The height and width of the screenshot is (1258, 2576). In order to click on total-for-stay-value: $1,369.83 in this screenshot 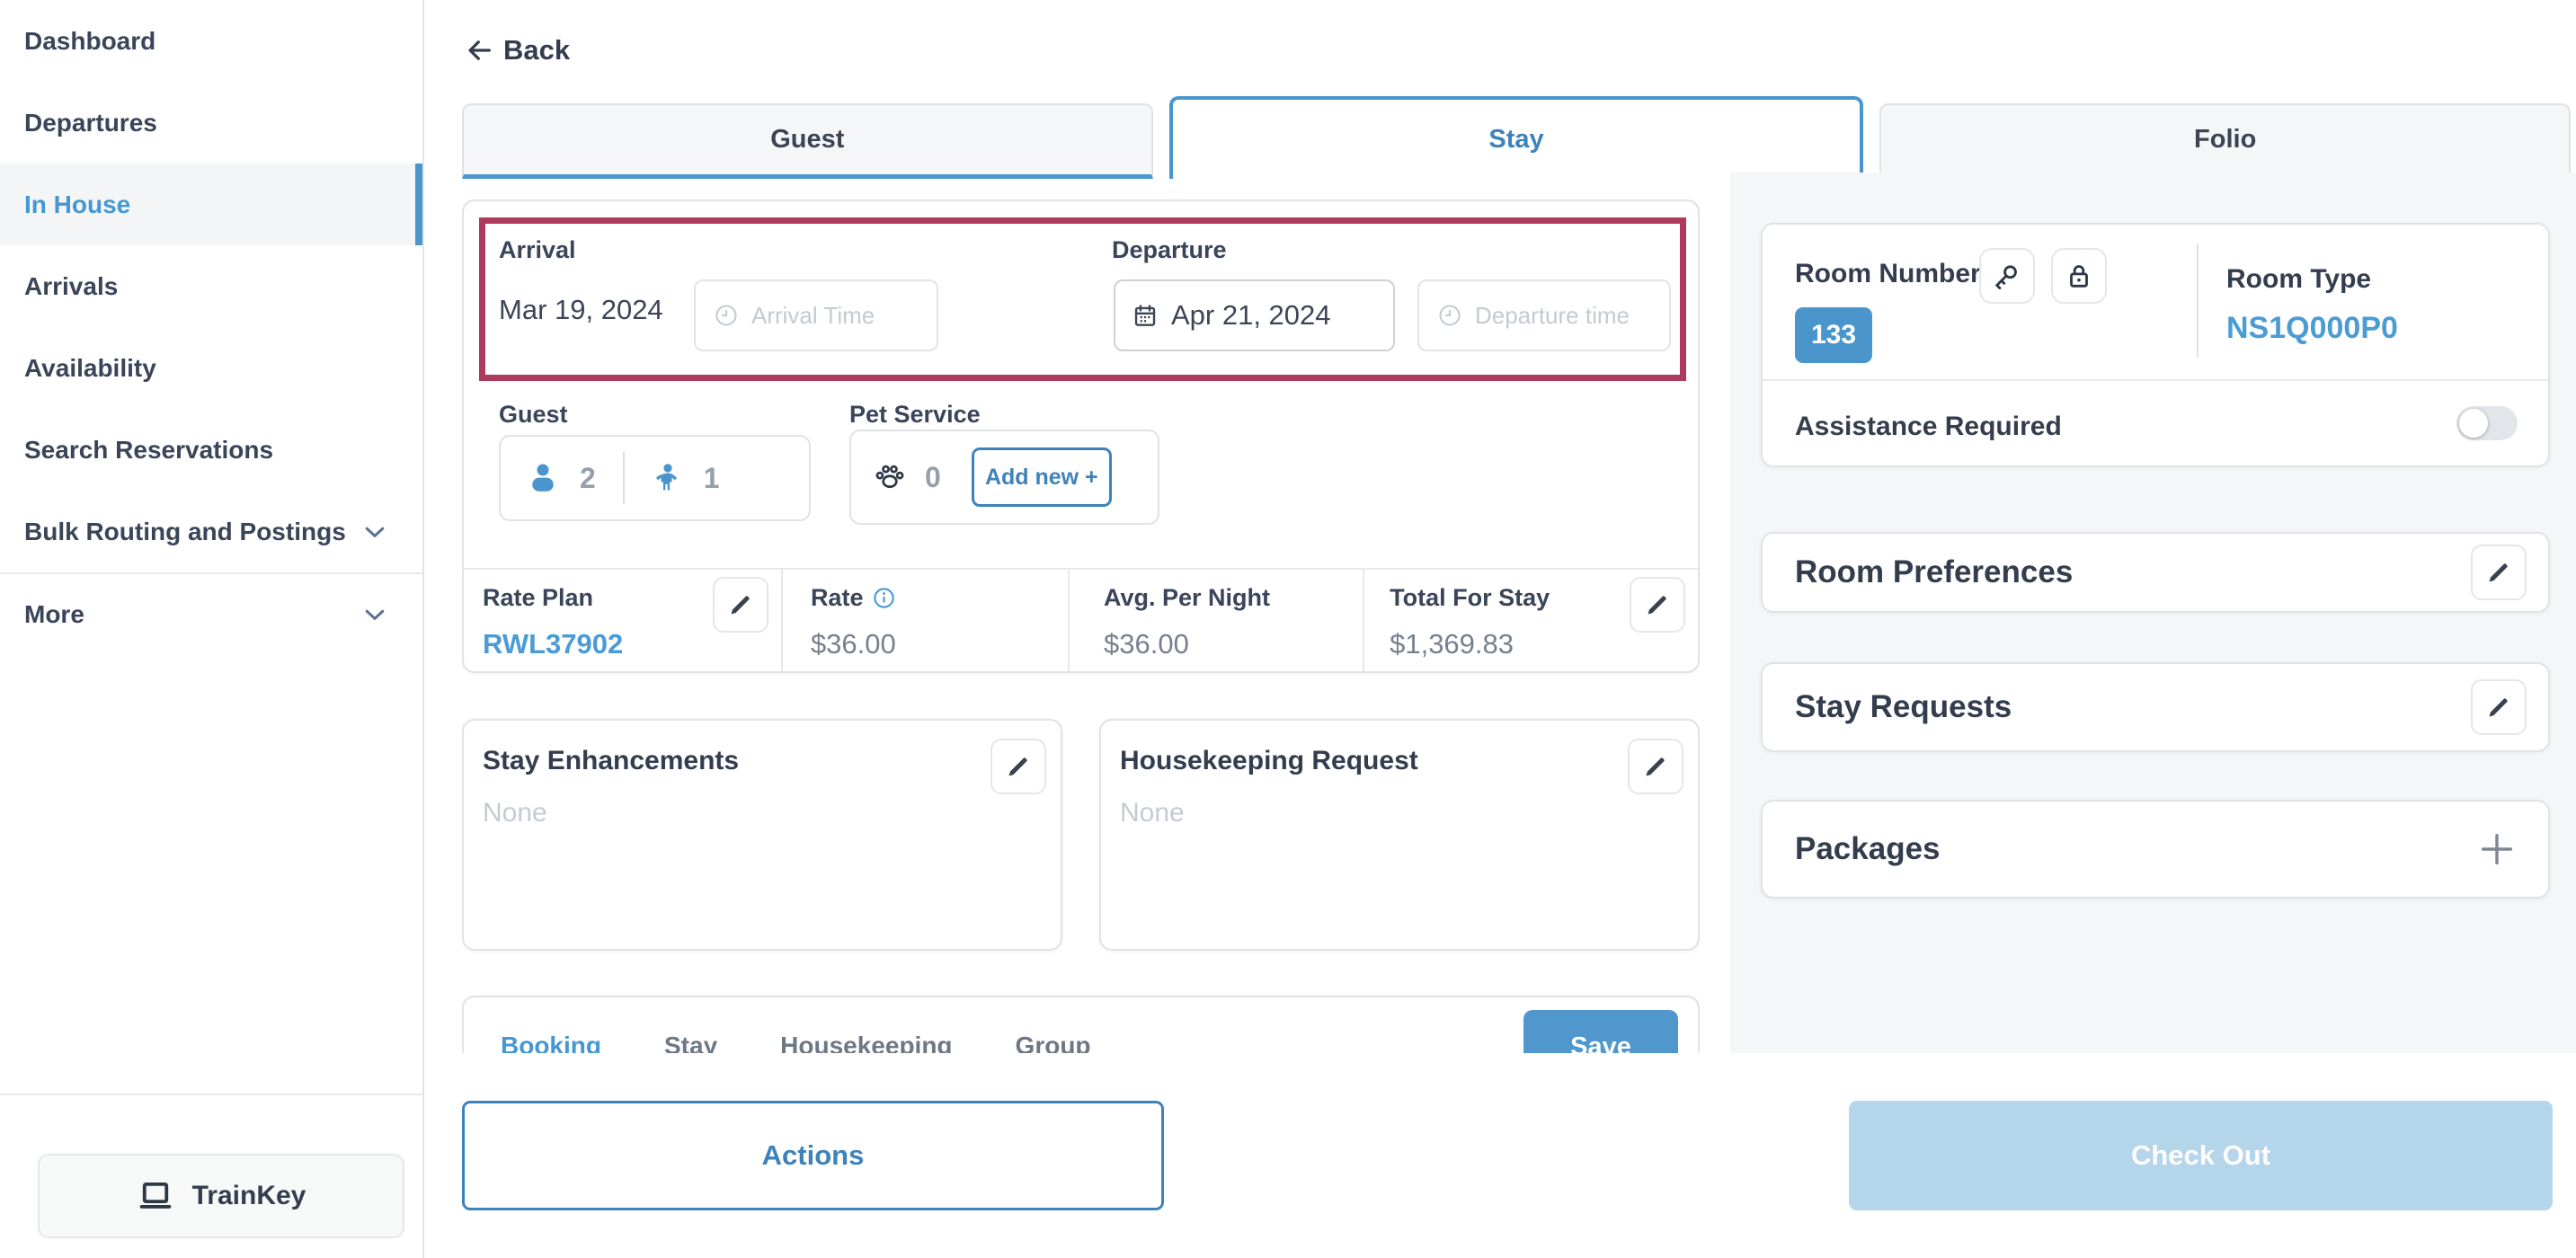, I will do `click(1452, 644)`.